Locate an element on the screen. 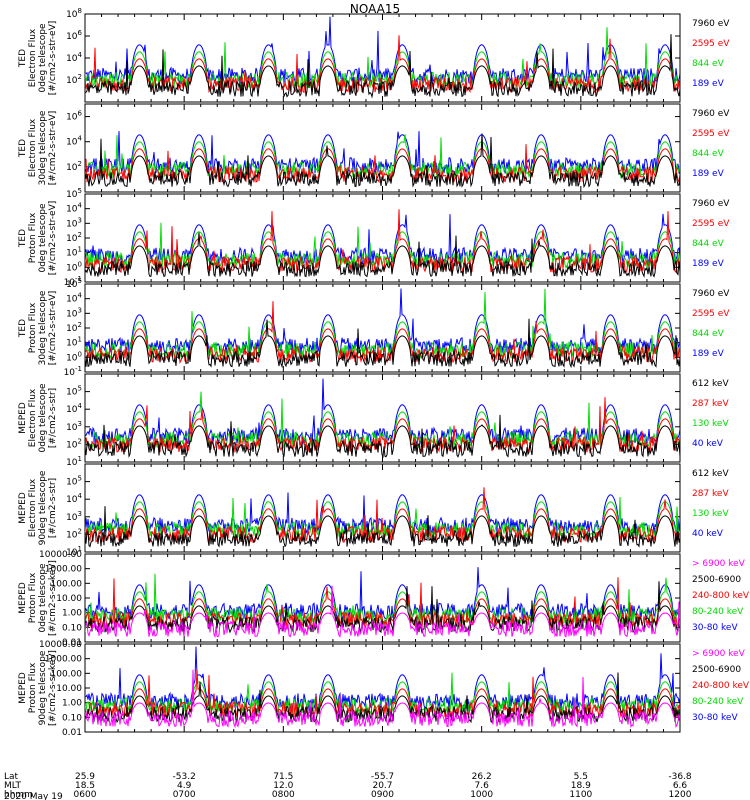  legend-entry: 2500-6900 is located at coordinates (716, 580).